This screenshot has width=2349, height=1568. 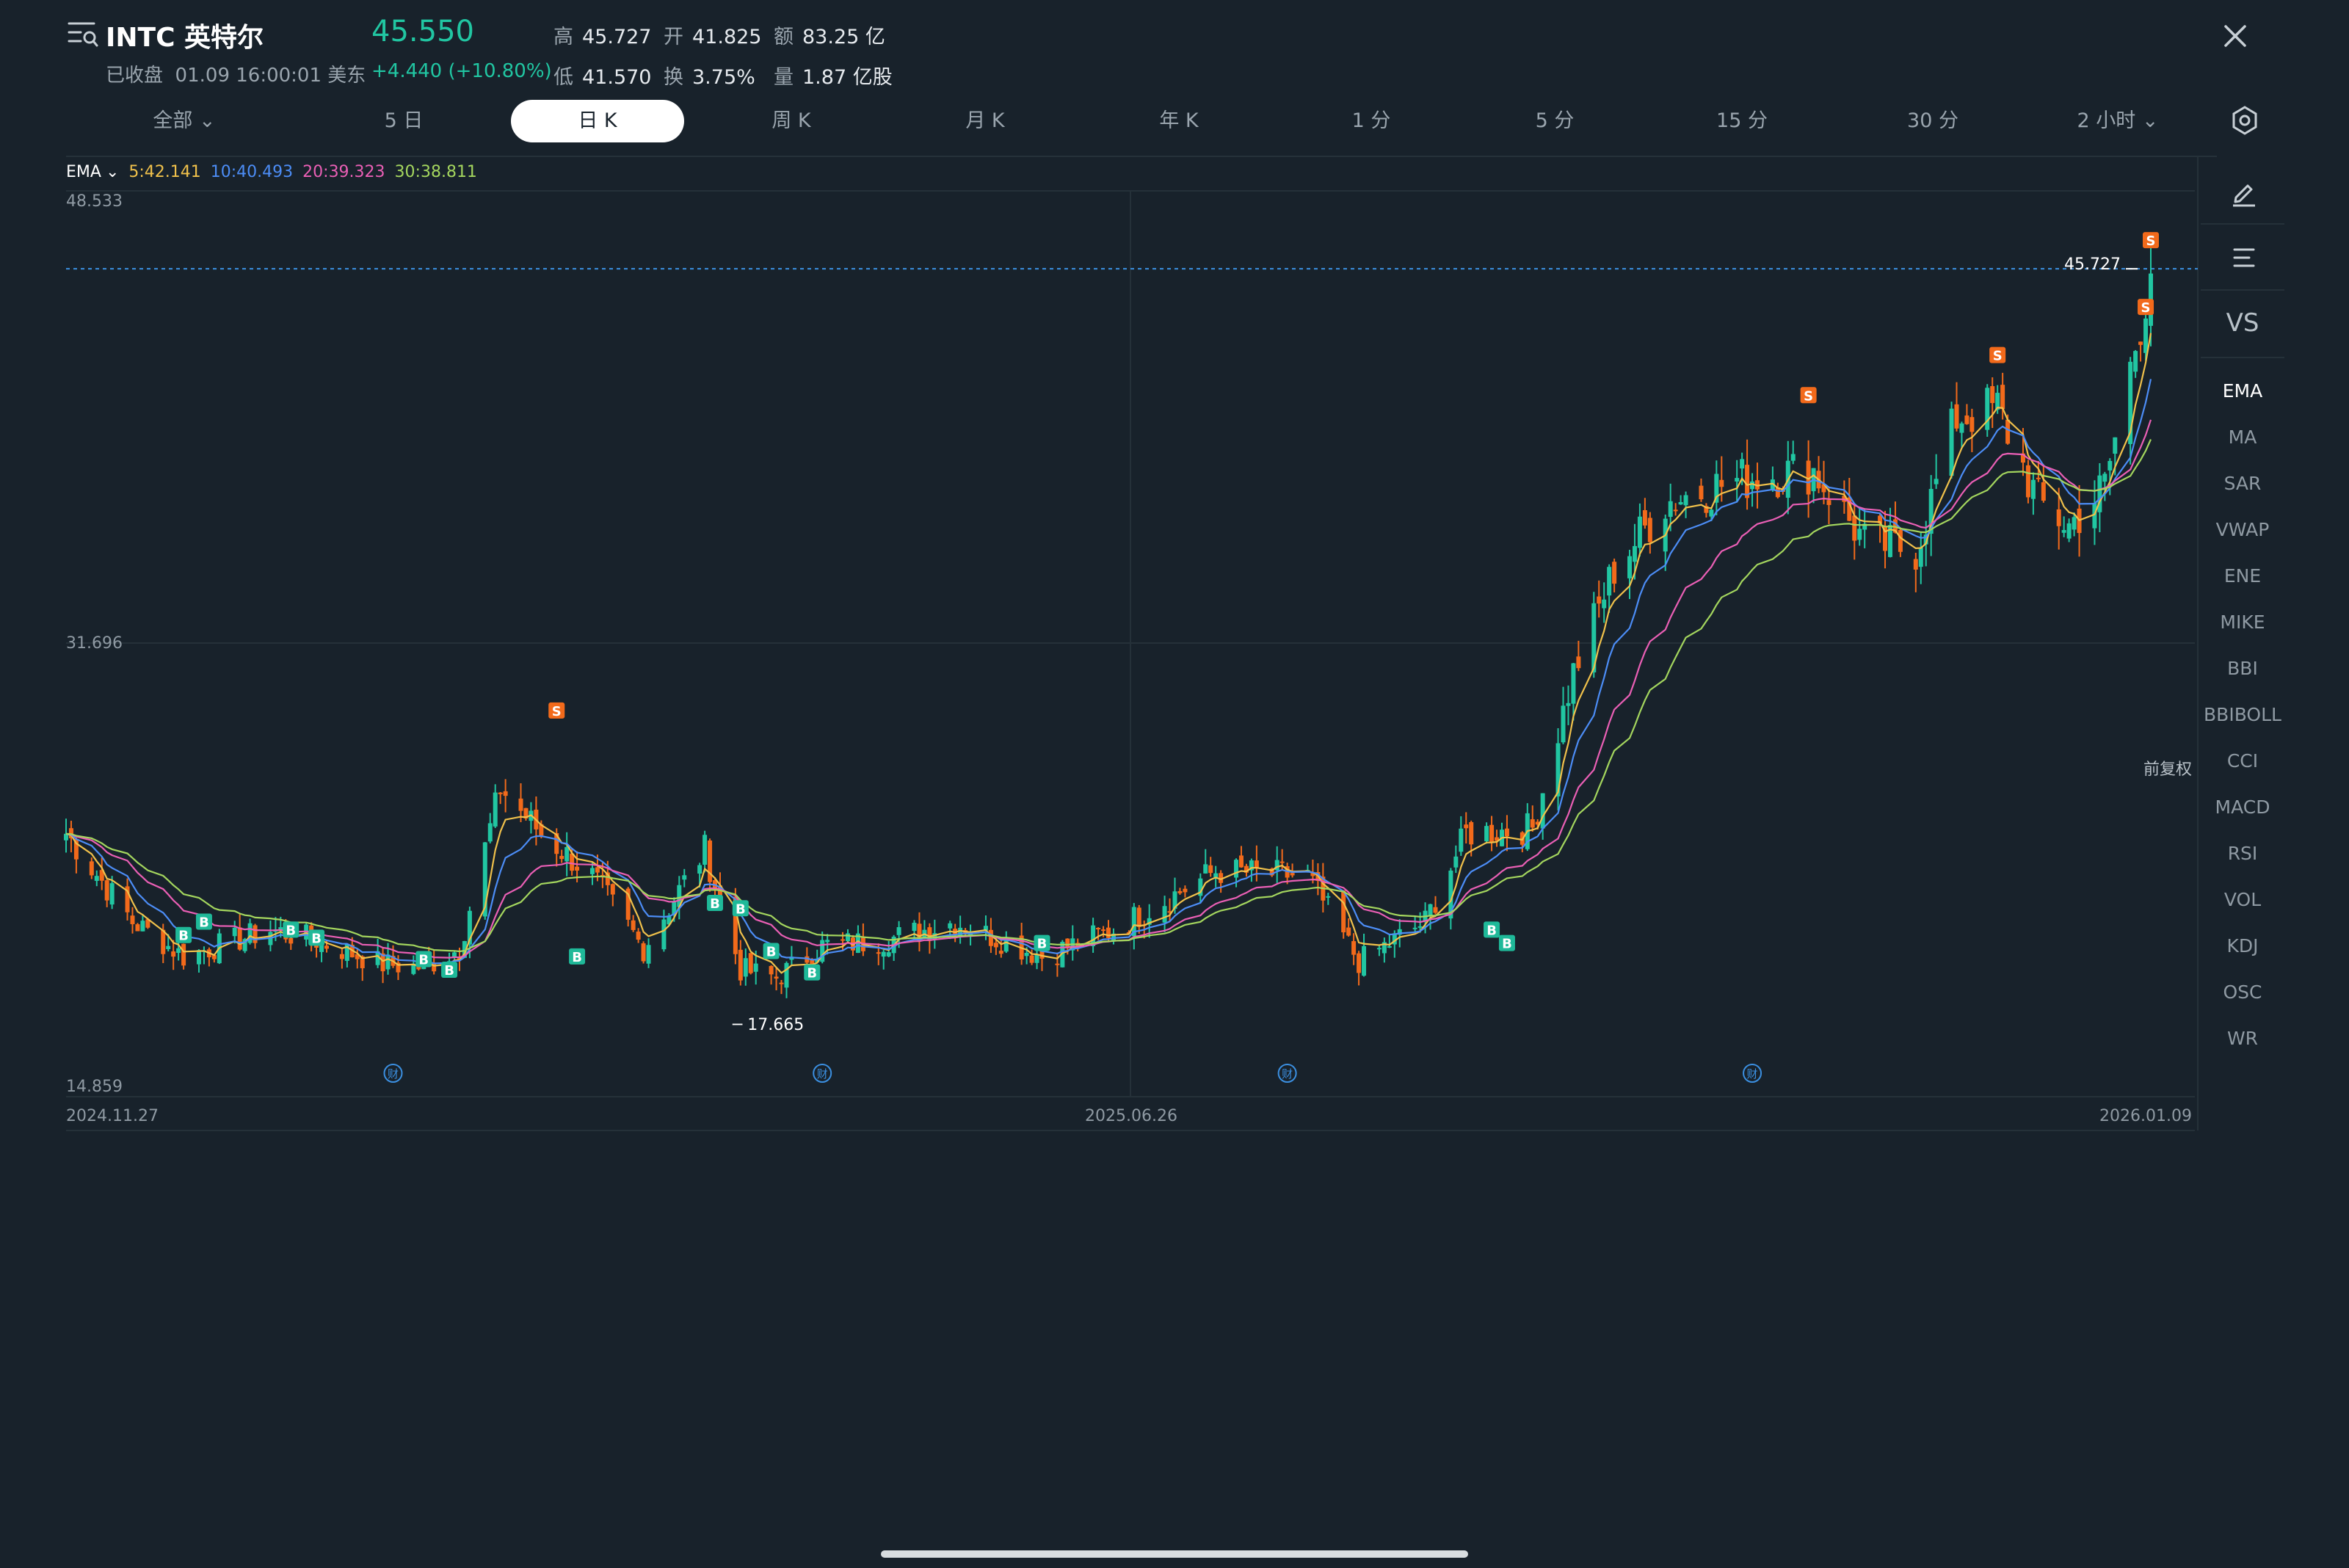 What do you see at coordinates (2242, 323) in the screenshot?
I see `compare-vs-button: VS` at bounding box center [2242, 323].